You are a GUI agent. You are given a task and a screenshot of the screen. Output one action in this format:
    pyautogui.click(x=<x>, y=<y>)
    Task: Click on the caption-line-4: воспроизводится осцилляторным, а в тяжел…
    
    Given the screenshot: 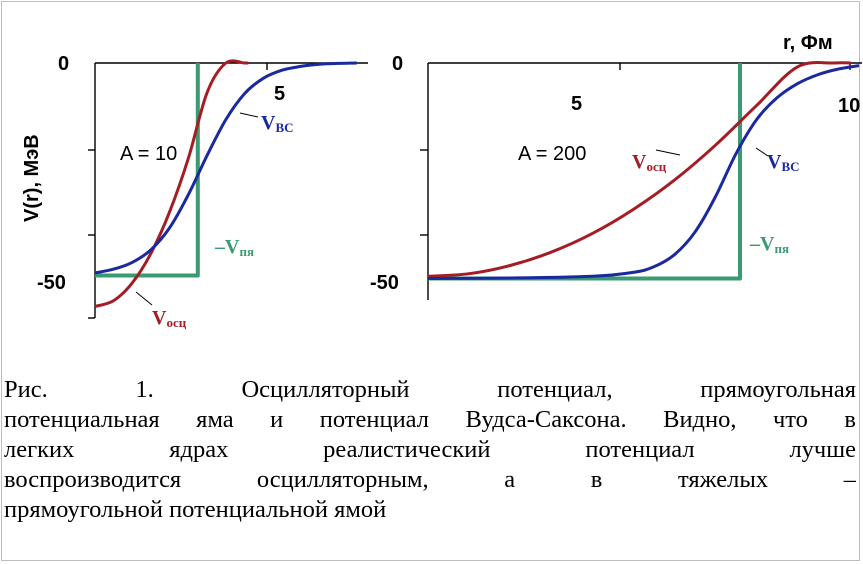 What is the action you would take?
    pyautogui.click(x=430, y=479)
    